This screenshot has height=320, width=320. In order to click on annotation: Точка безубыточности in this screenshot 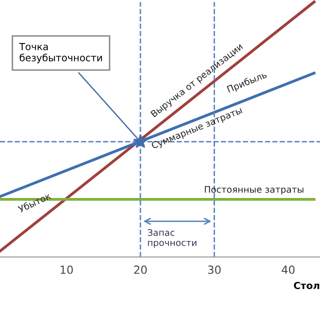, I will do `click(60, 53)`.